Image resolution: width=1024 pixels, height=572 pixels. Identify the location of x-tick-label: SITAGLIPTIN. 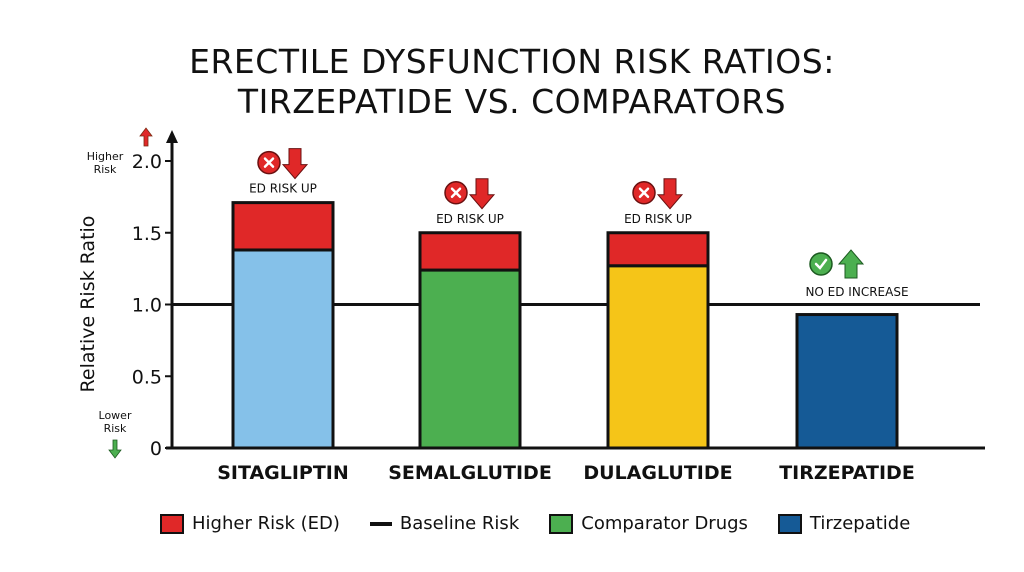
(283, 473).